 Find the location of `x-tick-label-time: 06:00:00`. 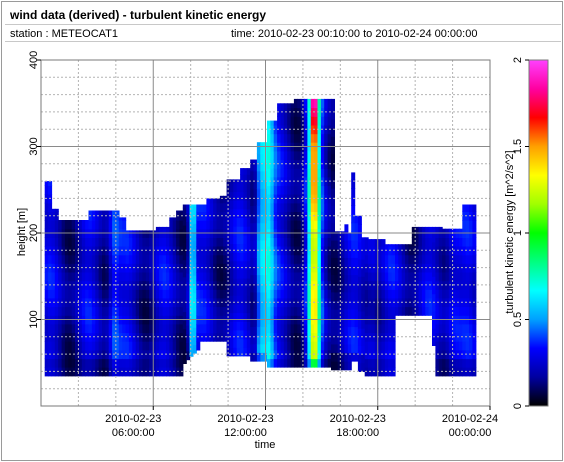

x-tick-label-time: 06:00:00 is located at coordinates (133, 433).